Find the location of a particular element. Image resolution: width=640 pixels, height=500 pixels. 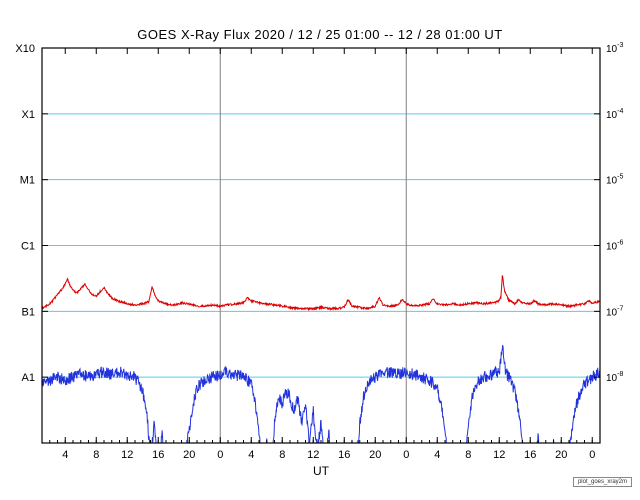

right-axis-flux-label: 10⁻⁴ is located at coordinates (614, 114).